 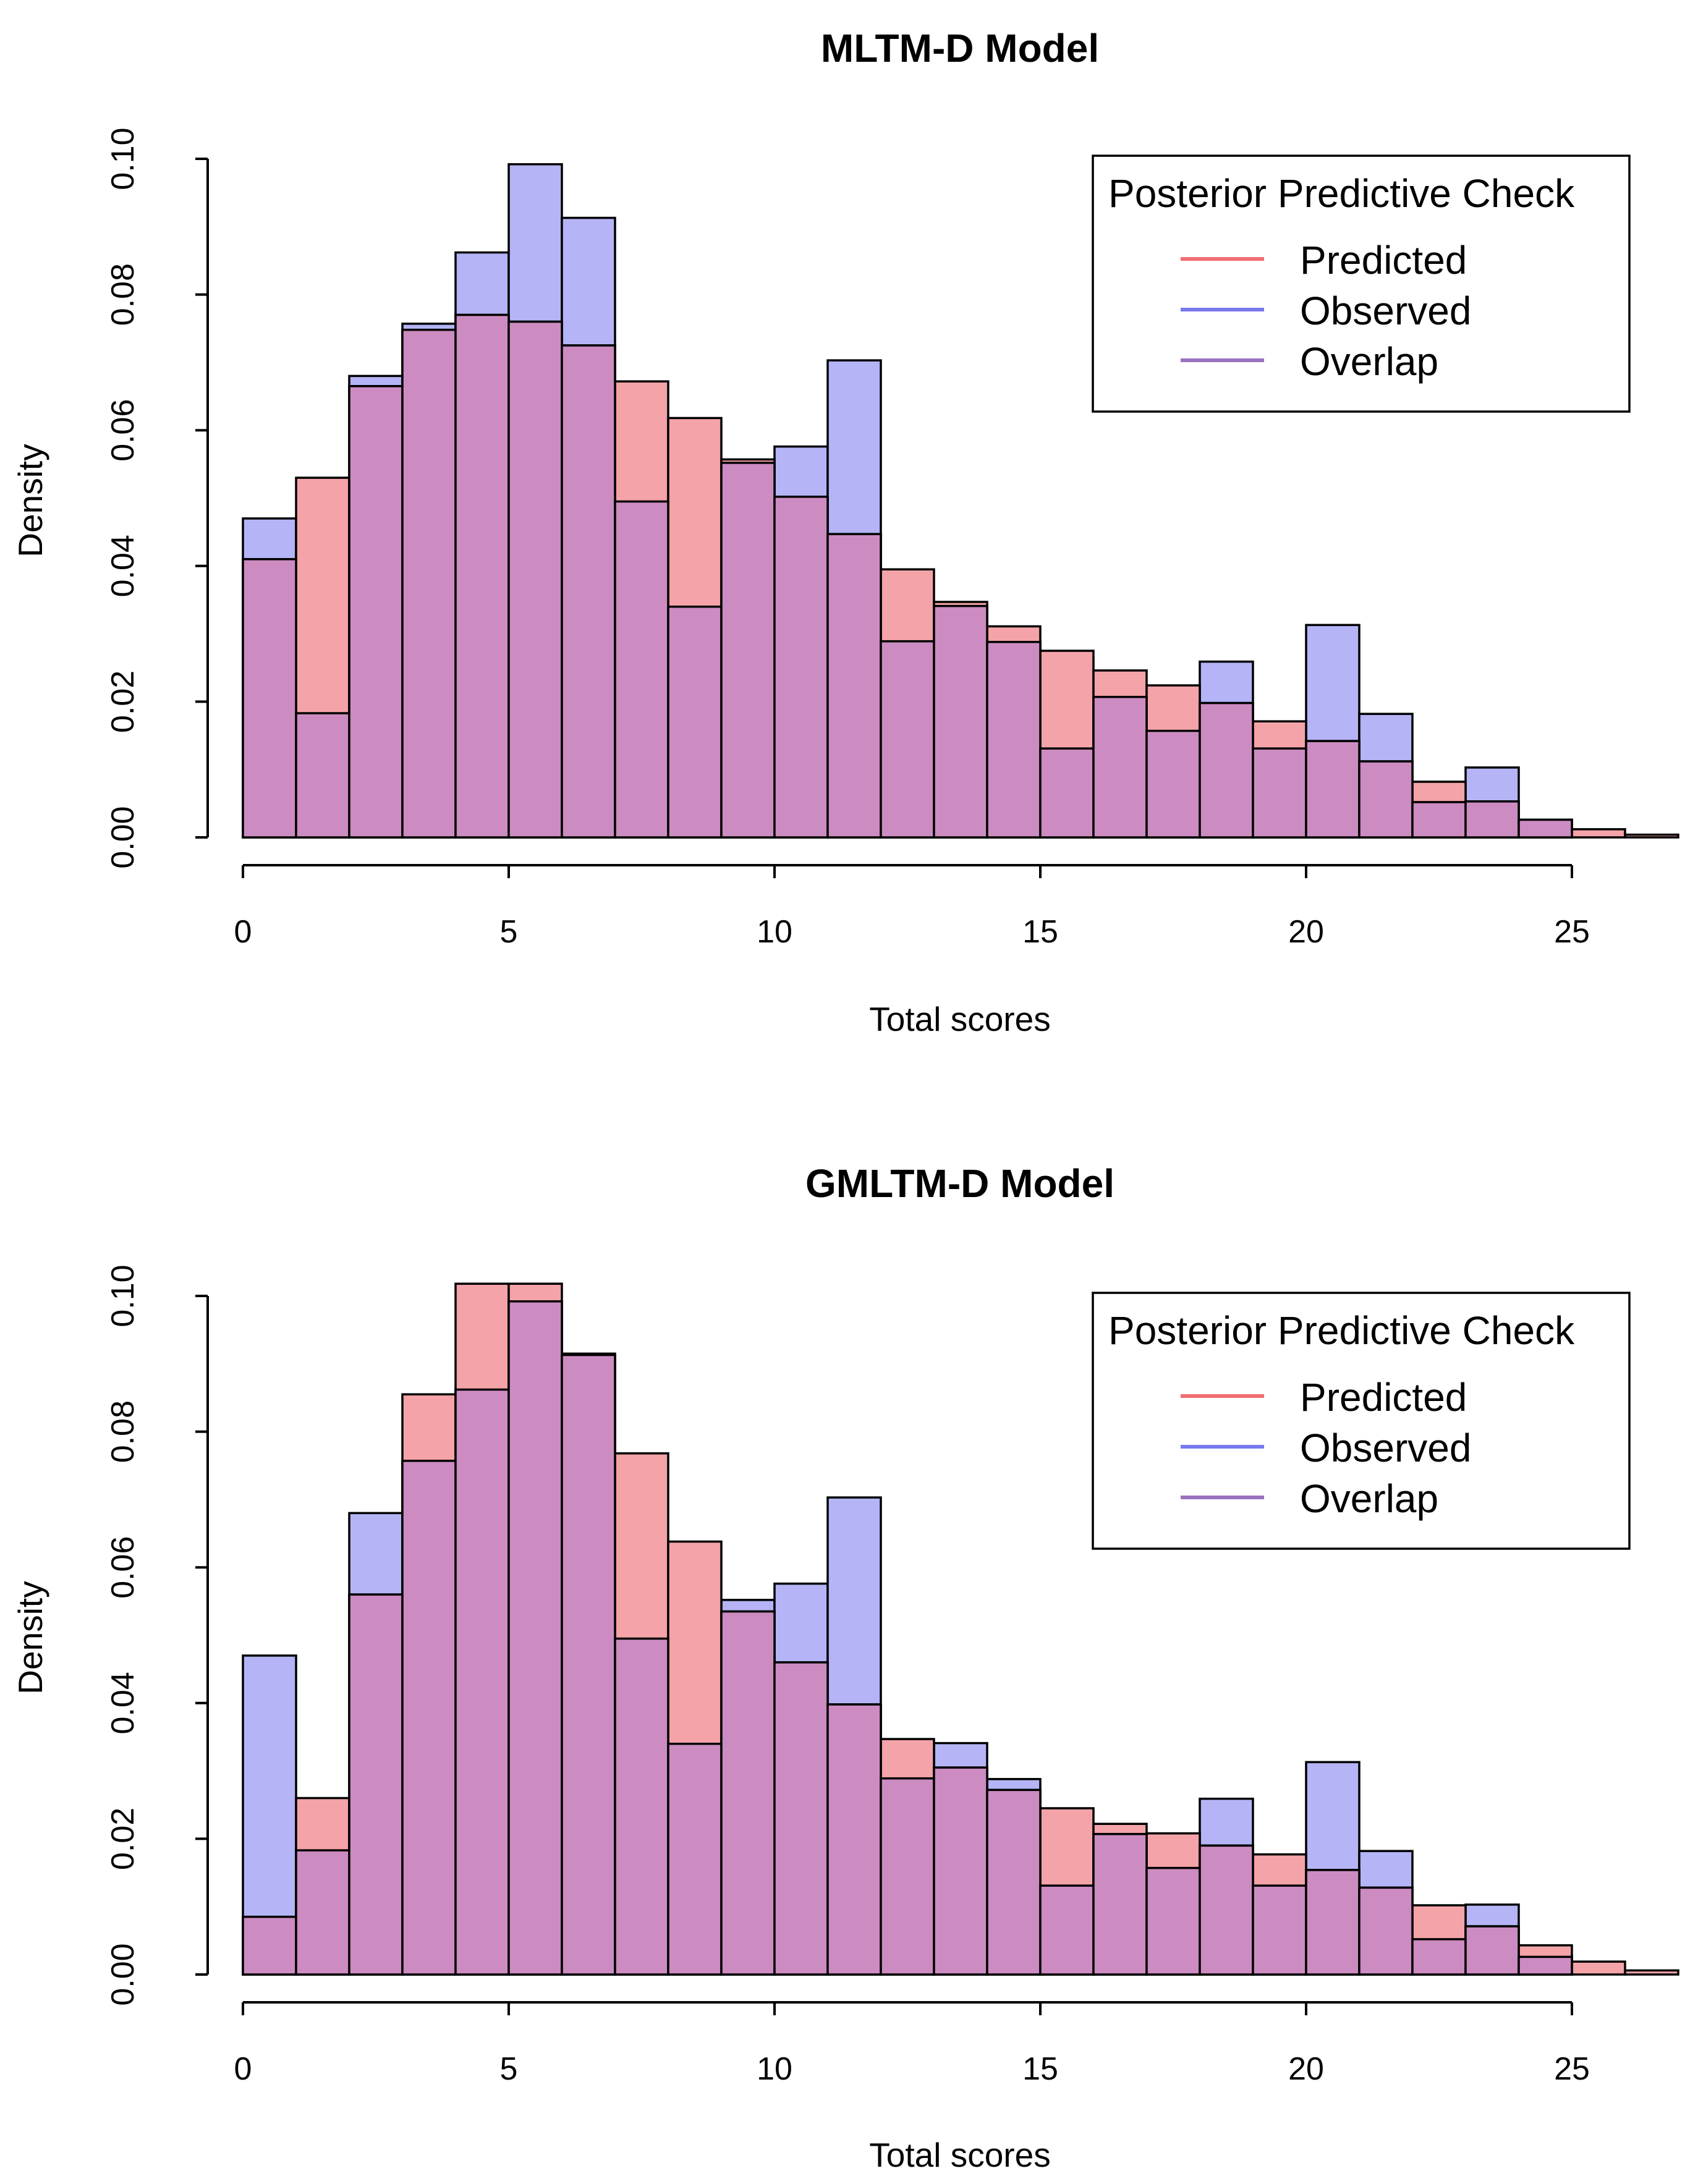 What do you see at coordinates (1572, 932) in the screenshot?
I see `x-tick-label-25: 25` at bounding box center [1572, 932].